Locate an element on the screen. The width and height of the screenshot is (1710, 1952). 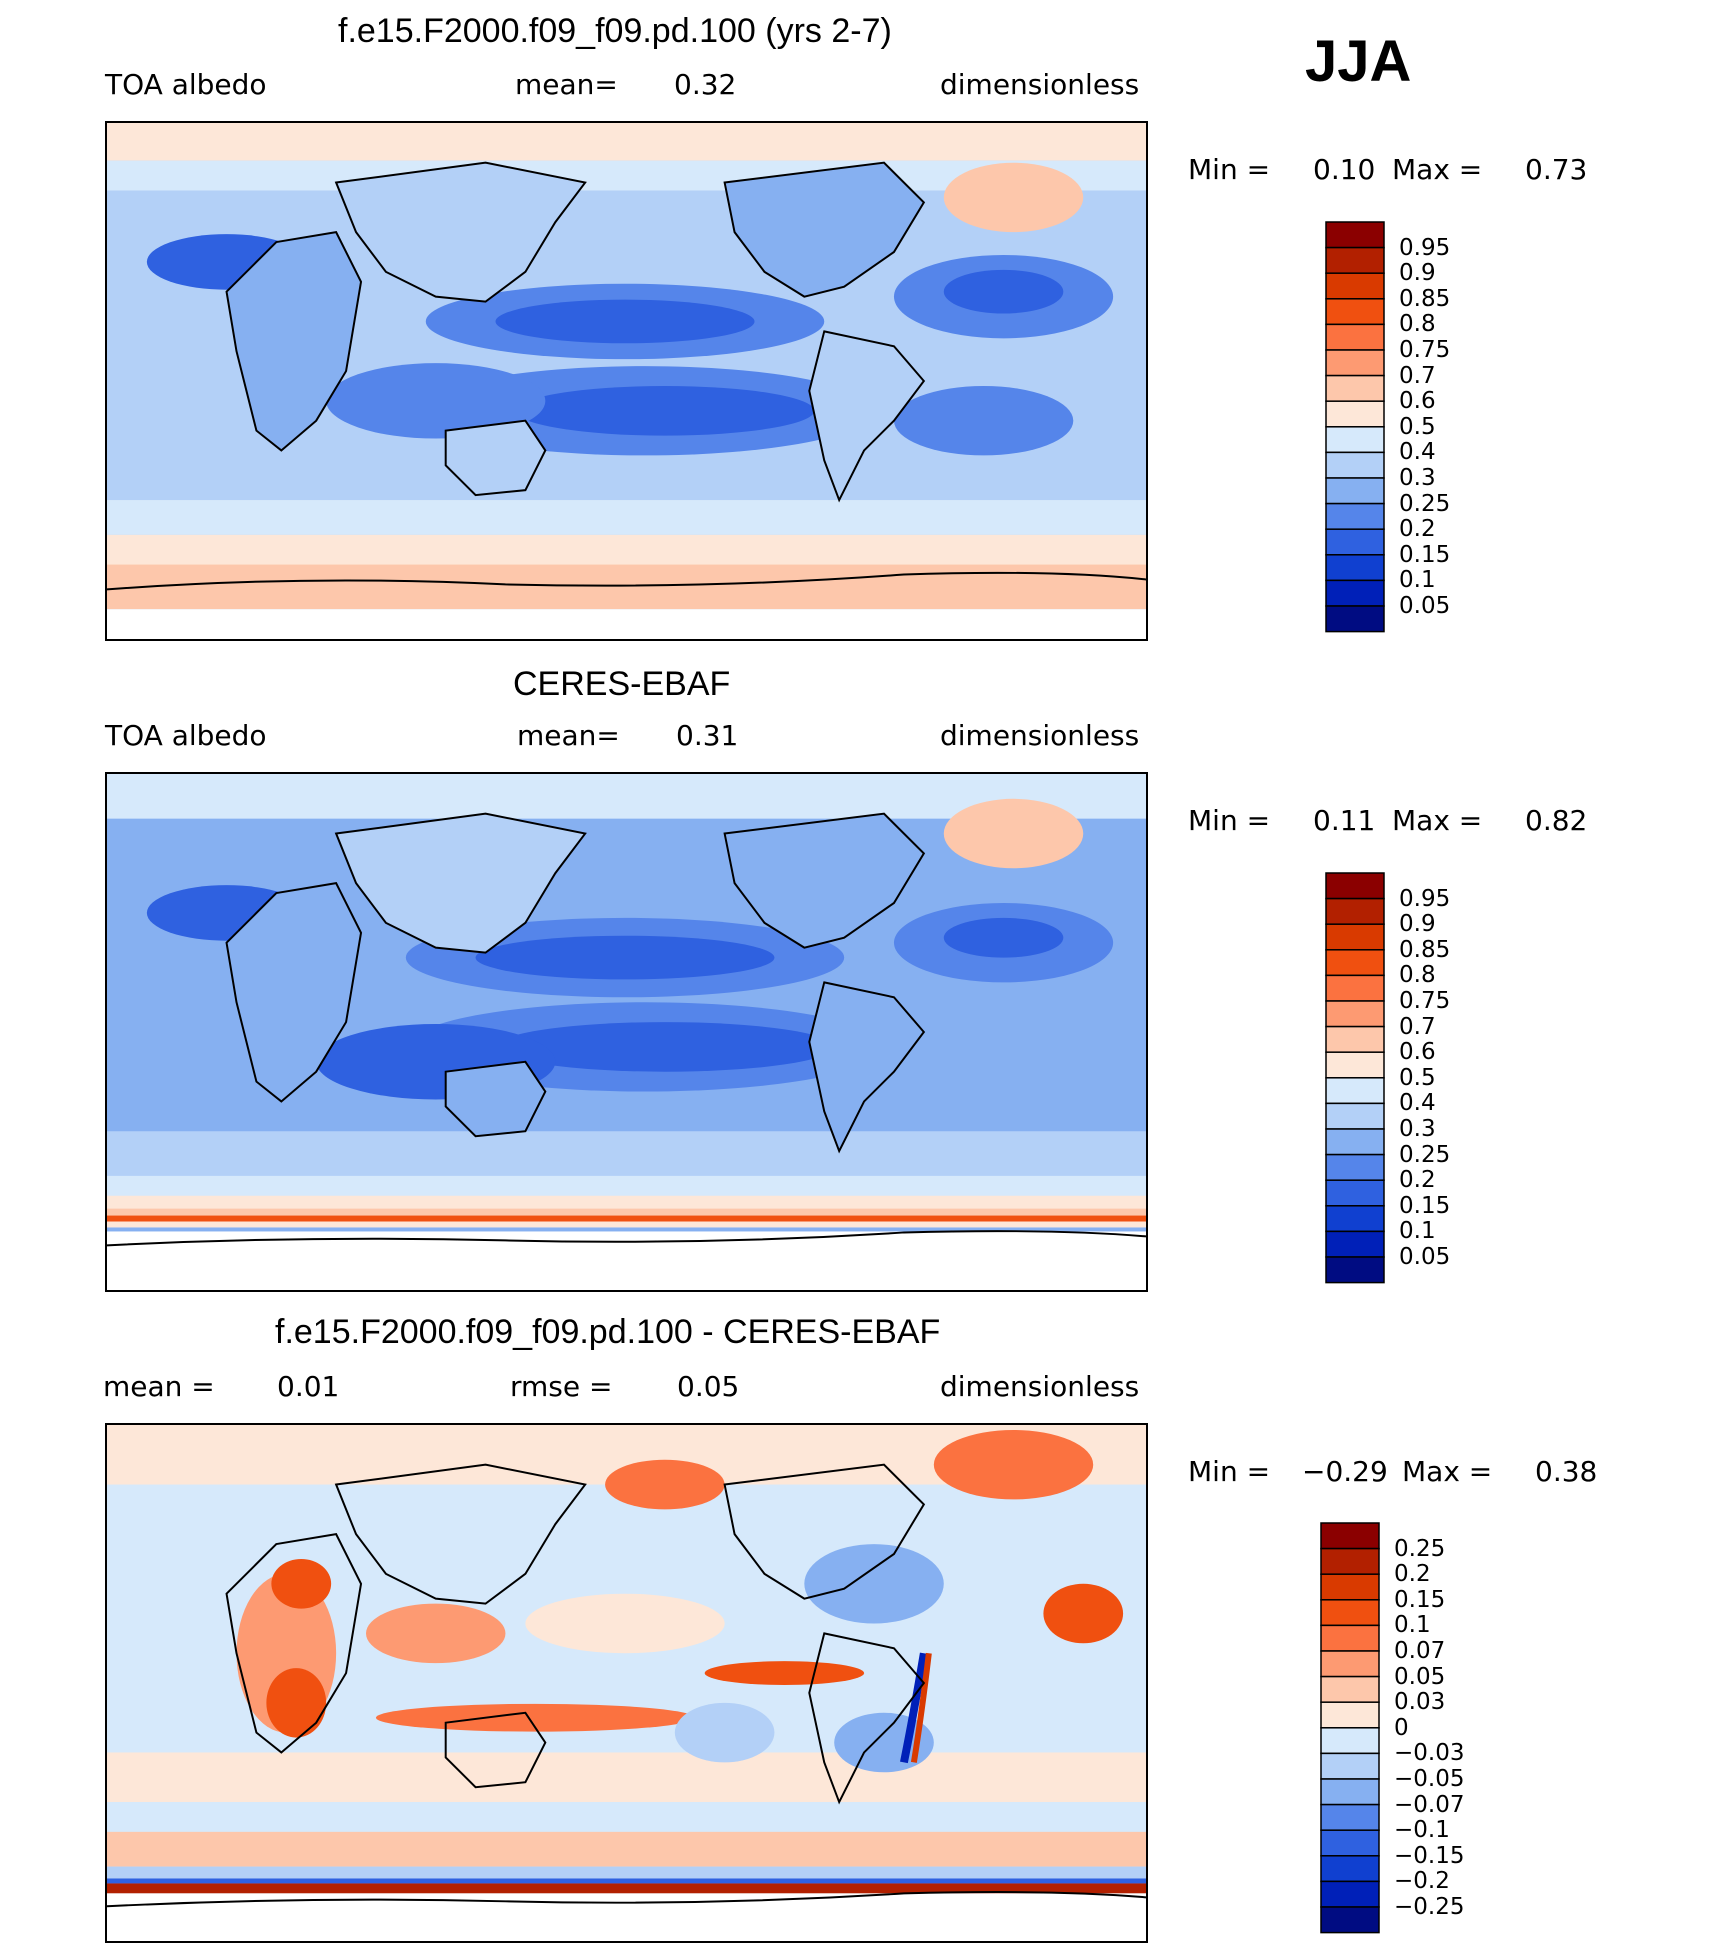
colorbar-tick-label: 0.2 is located at coordinates (1417, 529).